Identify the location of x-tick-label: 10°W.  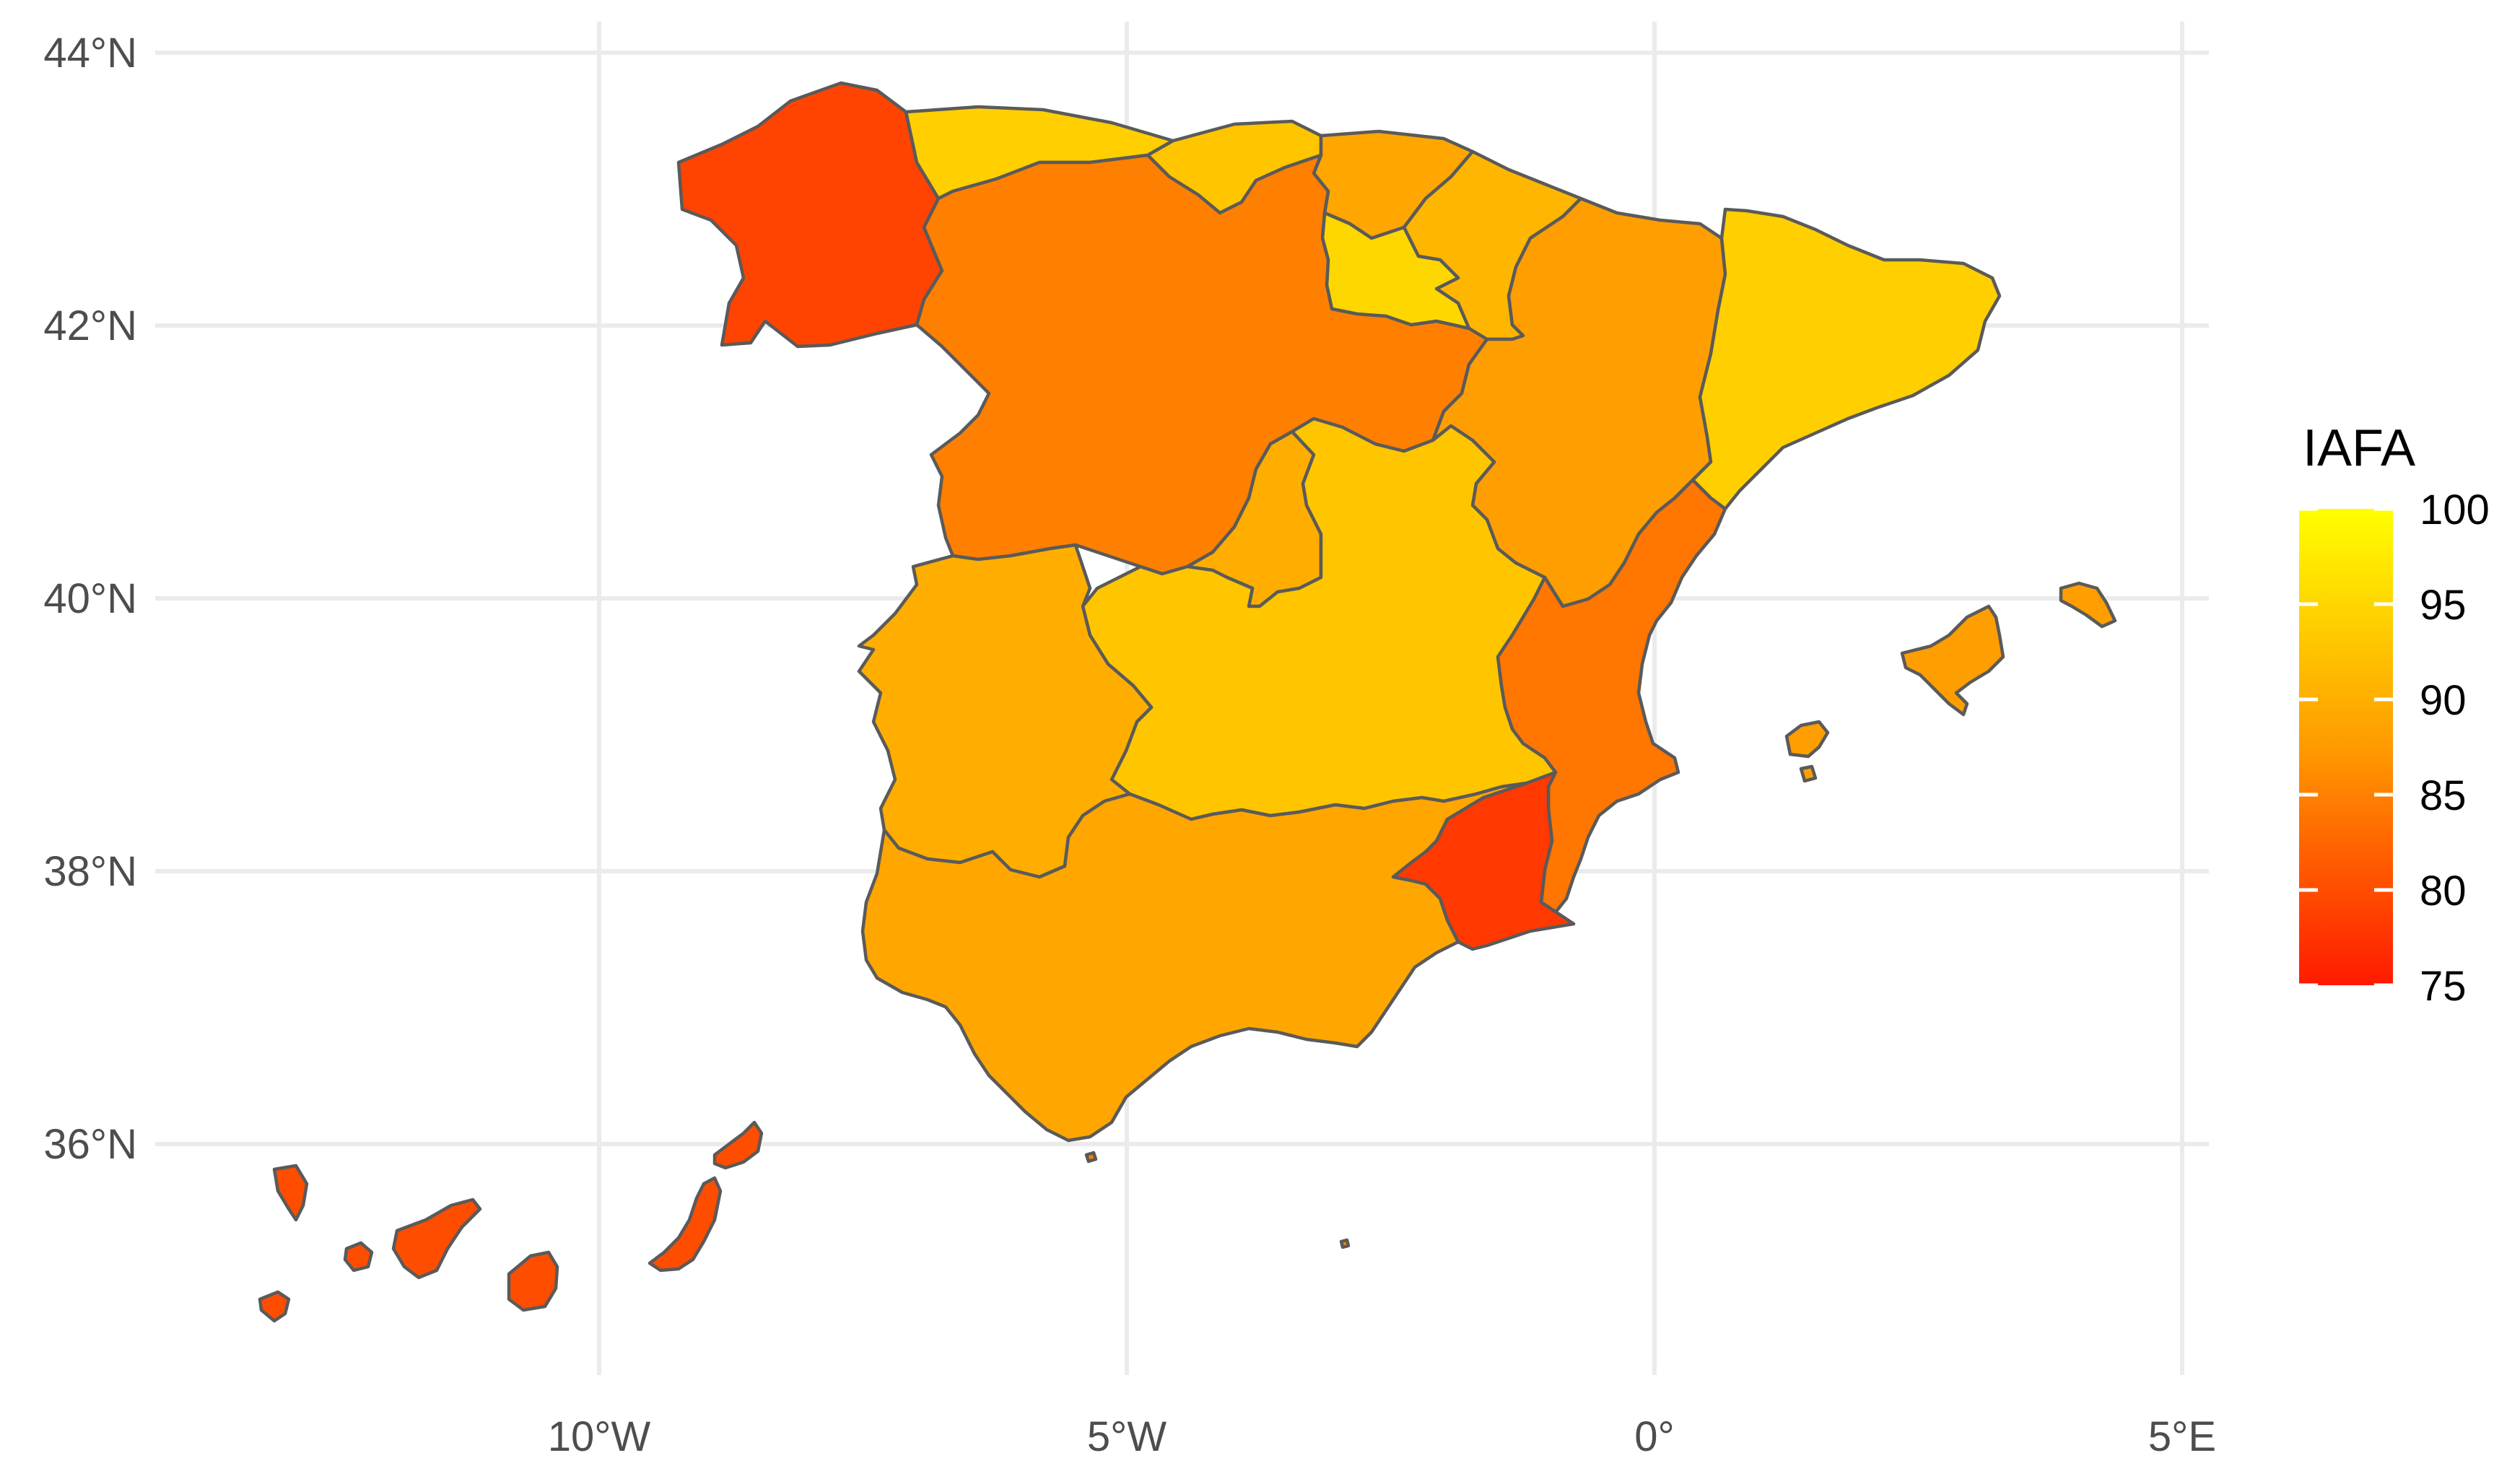
(599, 1436).